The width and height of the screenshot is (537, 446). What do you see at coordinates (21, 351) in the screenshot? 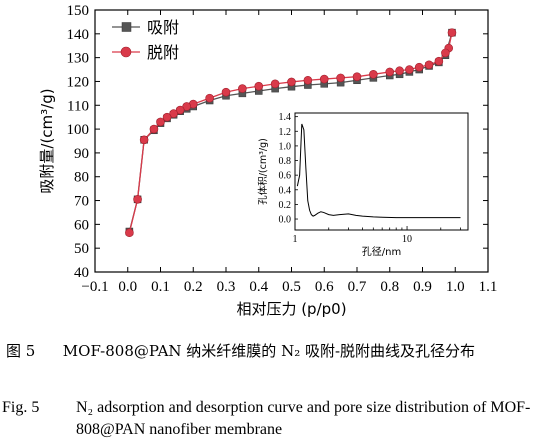
I see `caption-cn-label: 图 5` at bounding box center [21, 351].